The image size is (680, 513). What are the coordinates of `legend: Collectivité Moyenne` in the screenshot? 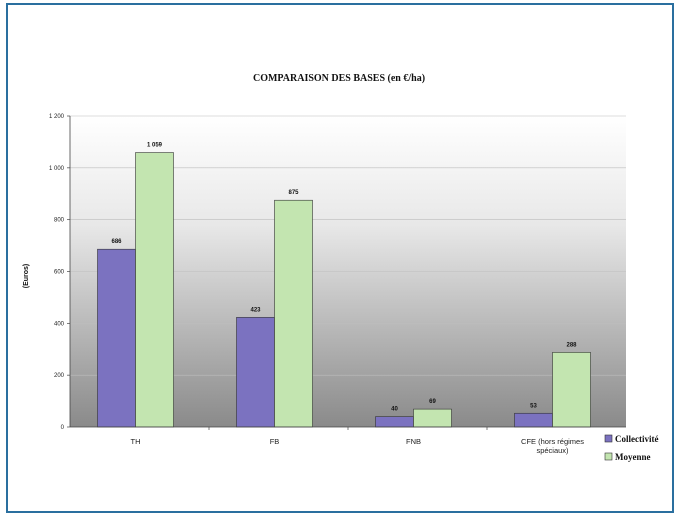 It's located at (631, 448).